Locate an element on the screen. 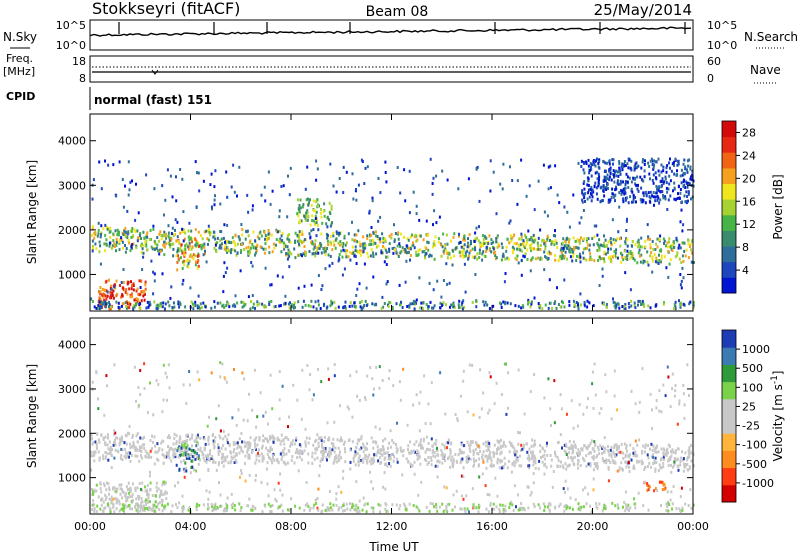  noise-right-tick-bottom: 10^0 is located at coordinates (722, 45).